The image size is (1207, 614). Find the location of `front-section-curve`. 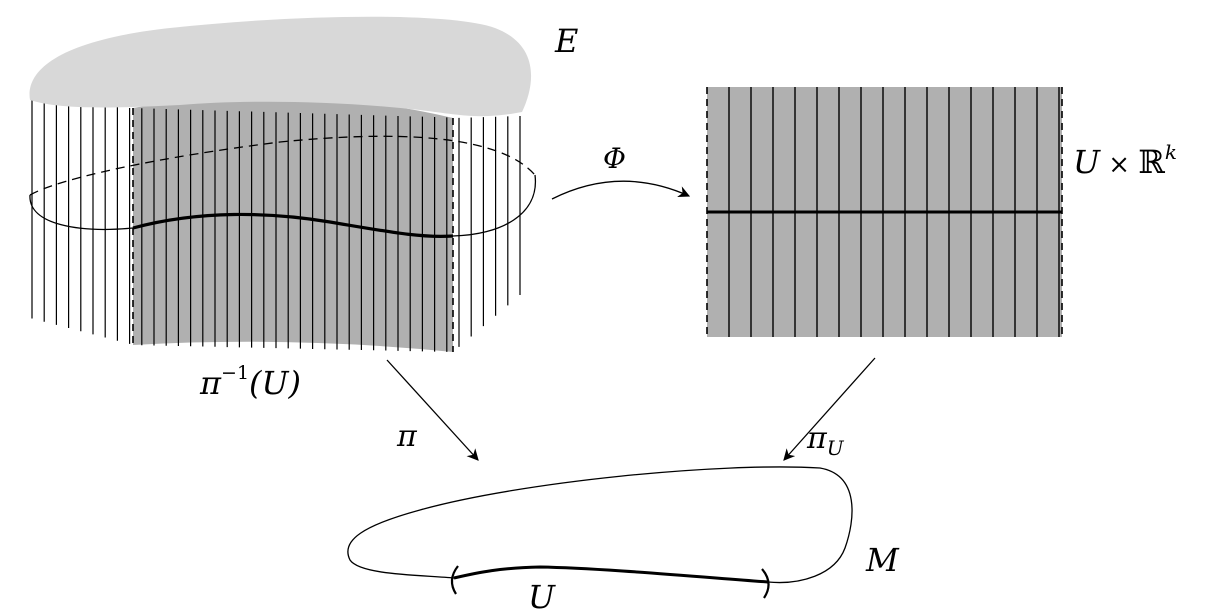

front-section-curve is located at coordinates (282, 205).